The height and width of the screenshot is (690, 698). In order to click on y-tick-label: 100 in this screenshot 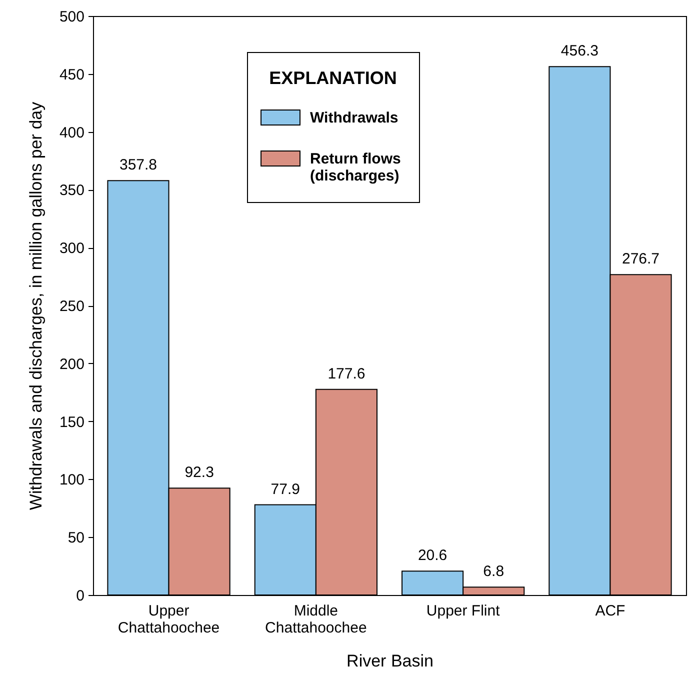, I will do `click(71, 480)`.